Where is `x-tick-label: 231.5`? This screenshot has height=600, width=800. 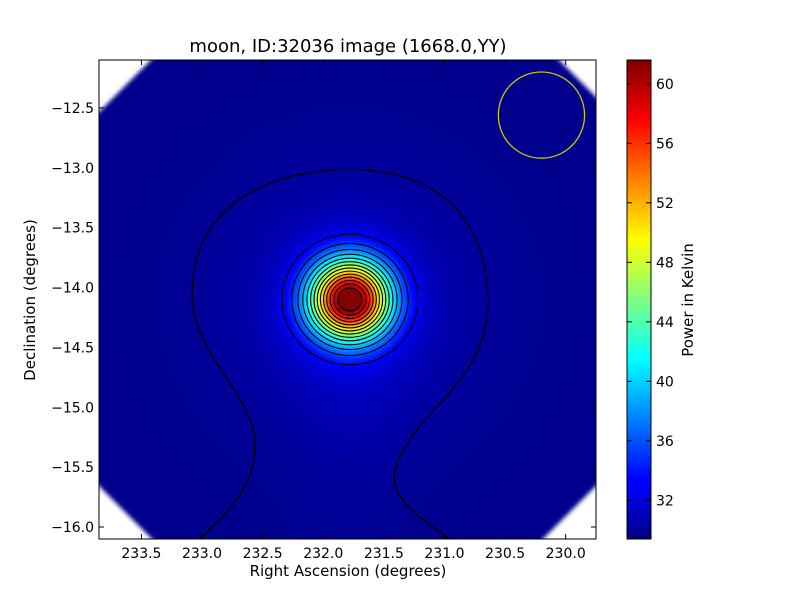 x-tick-label: 231.5 is located at coordinates (384, 554).